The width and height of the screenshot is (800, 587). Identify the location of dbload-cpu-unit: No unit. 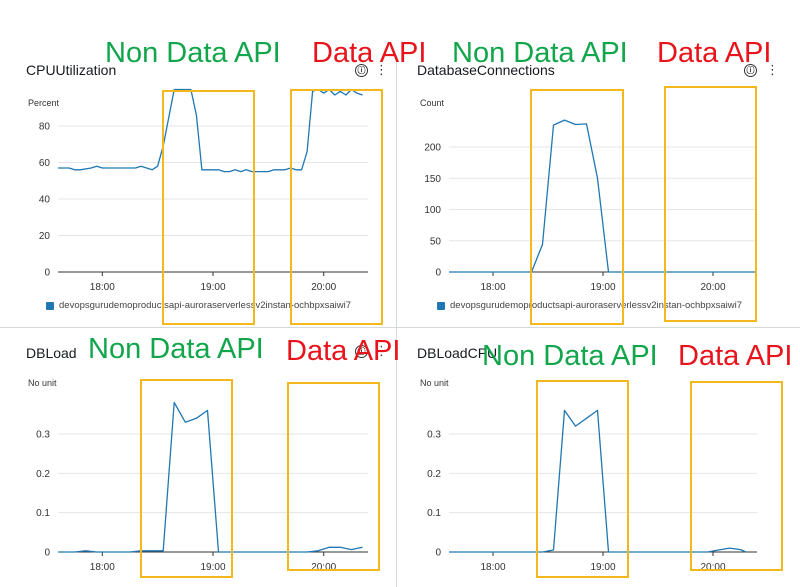
(434, 383).